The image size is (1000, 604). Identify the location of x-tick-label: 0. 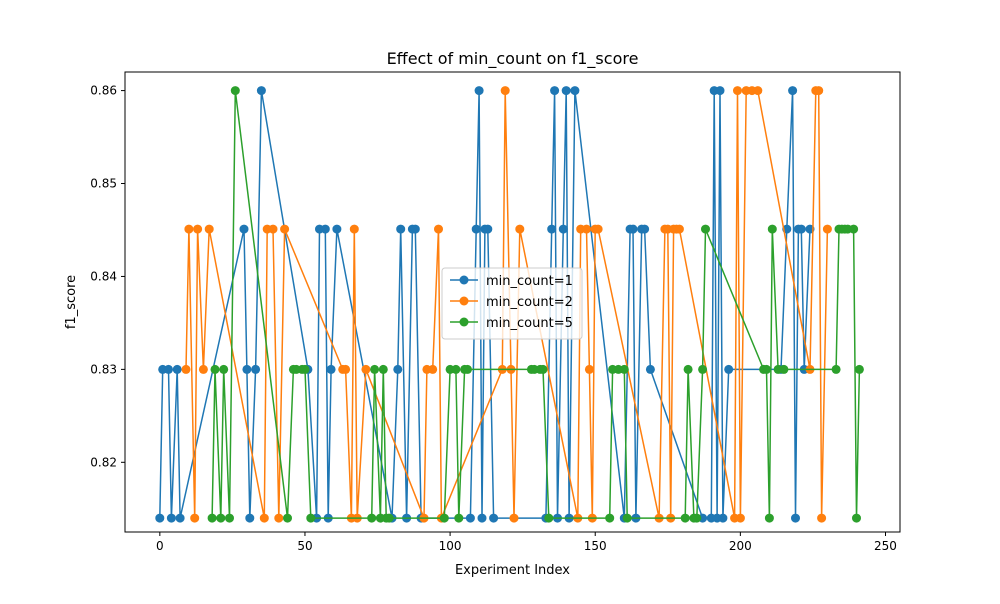
(160, 546).